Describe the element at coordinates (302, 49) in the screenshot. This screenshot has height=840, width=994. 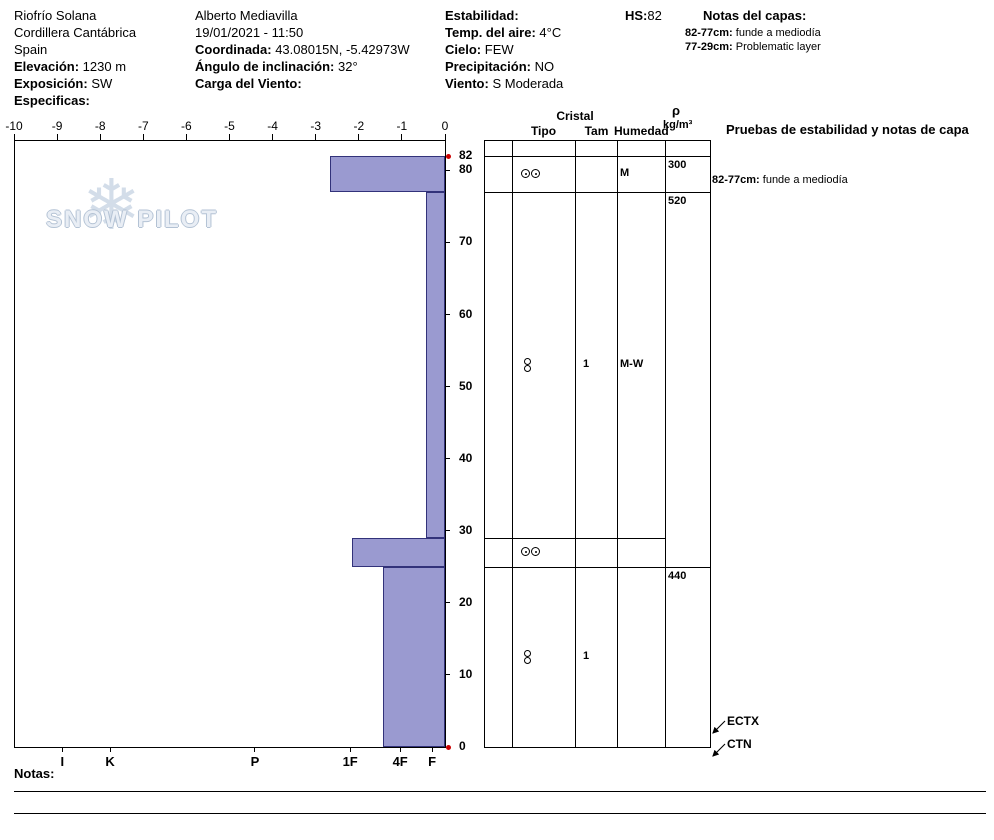
I see `coordinates-line: Coordinada: 43.08015N, -5.42973W` at that location.